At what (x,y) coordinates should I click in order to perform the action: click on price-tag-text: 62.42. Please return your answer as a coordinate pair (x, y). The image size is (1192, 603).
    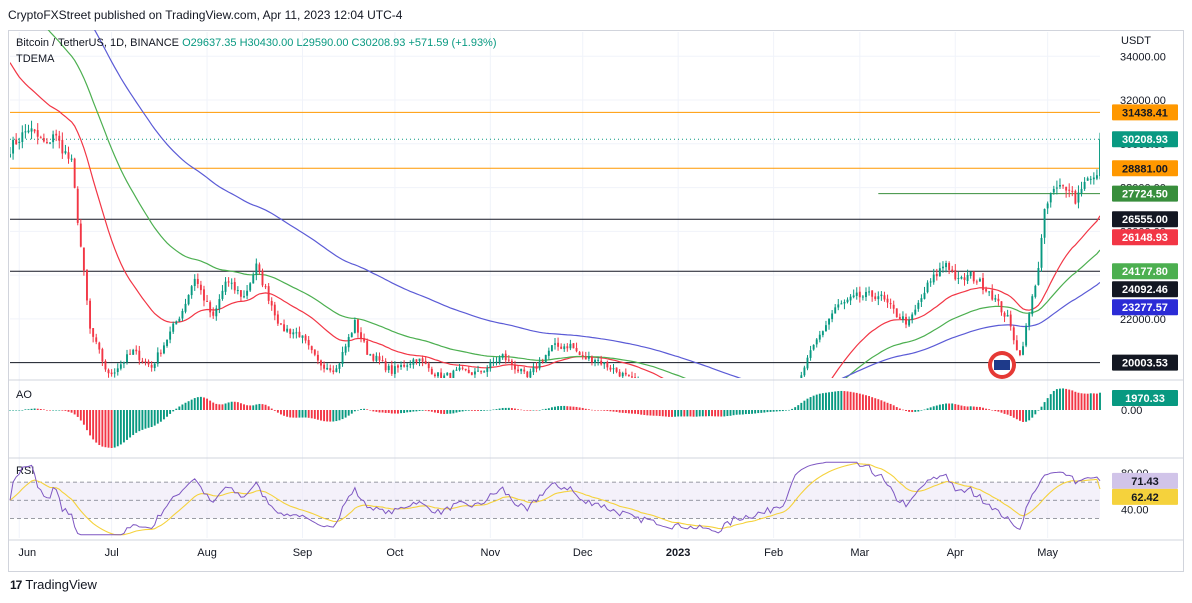
    Looking at the image, I should click on (1145, 498).